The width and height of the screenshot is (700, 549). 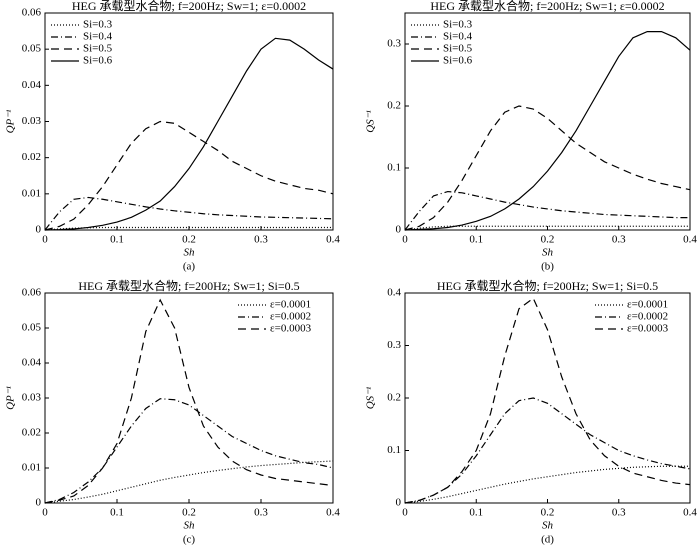 I want to click on y-tick-label: 0.4, so click(x=394, y=293).